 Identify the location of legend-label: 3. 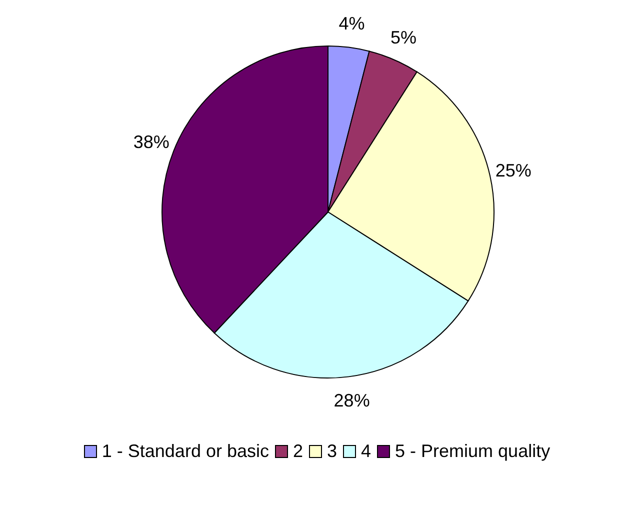
(332, 451).